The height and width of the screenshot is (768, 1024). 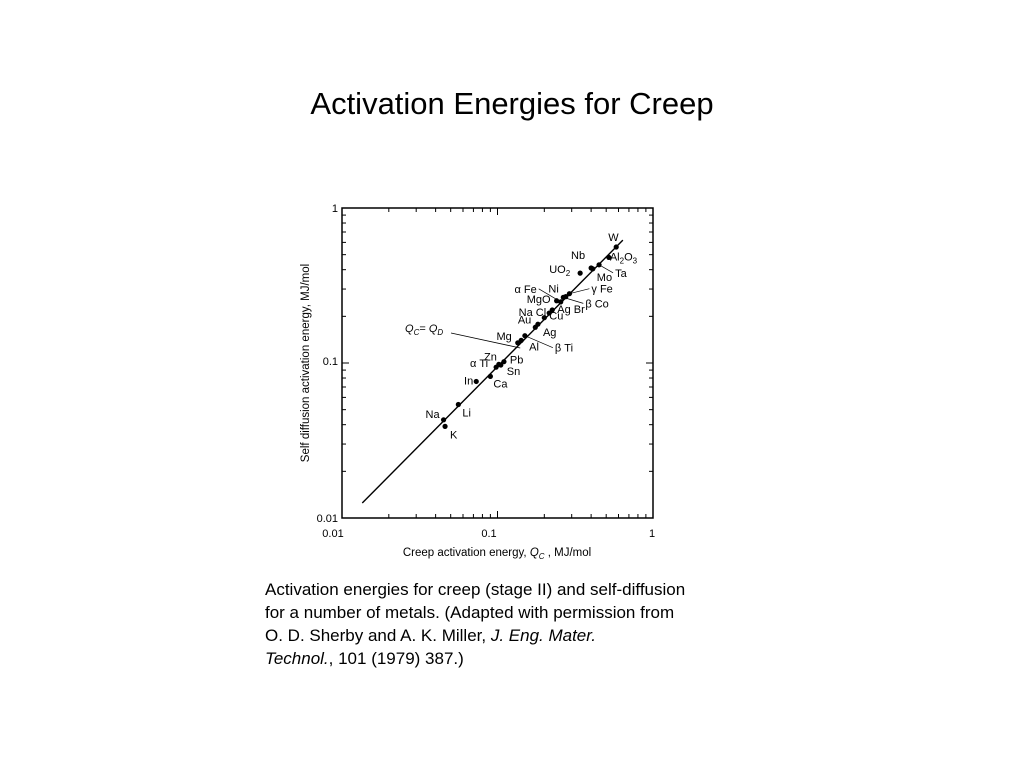 I want to click on point-label-w-27: W, so click(x=613, y=238).